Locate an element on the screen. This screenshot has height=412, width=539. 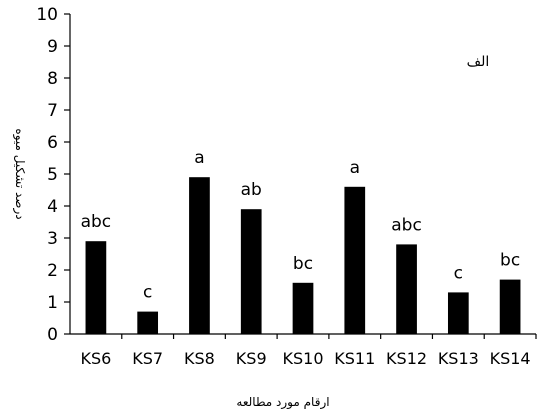
x-tick-label: KS9 is located at coordinates (251, 358).